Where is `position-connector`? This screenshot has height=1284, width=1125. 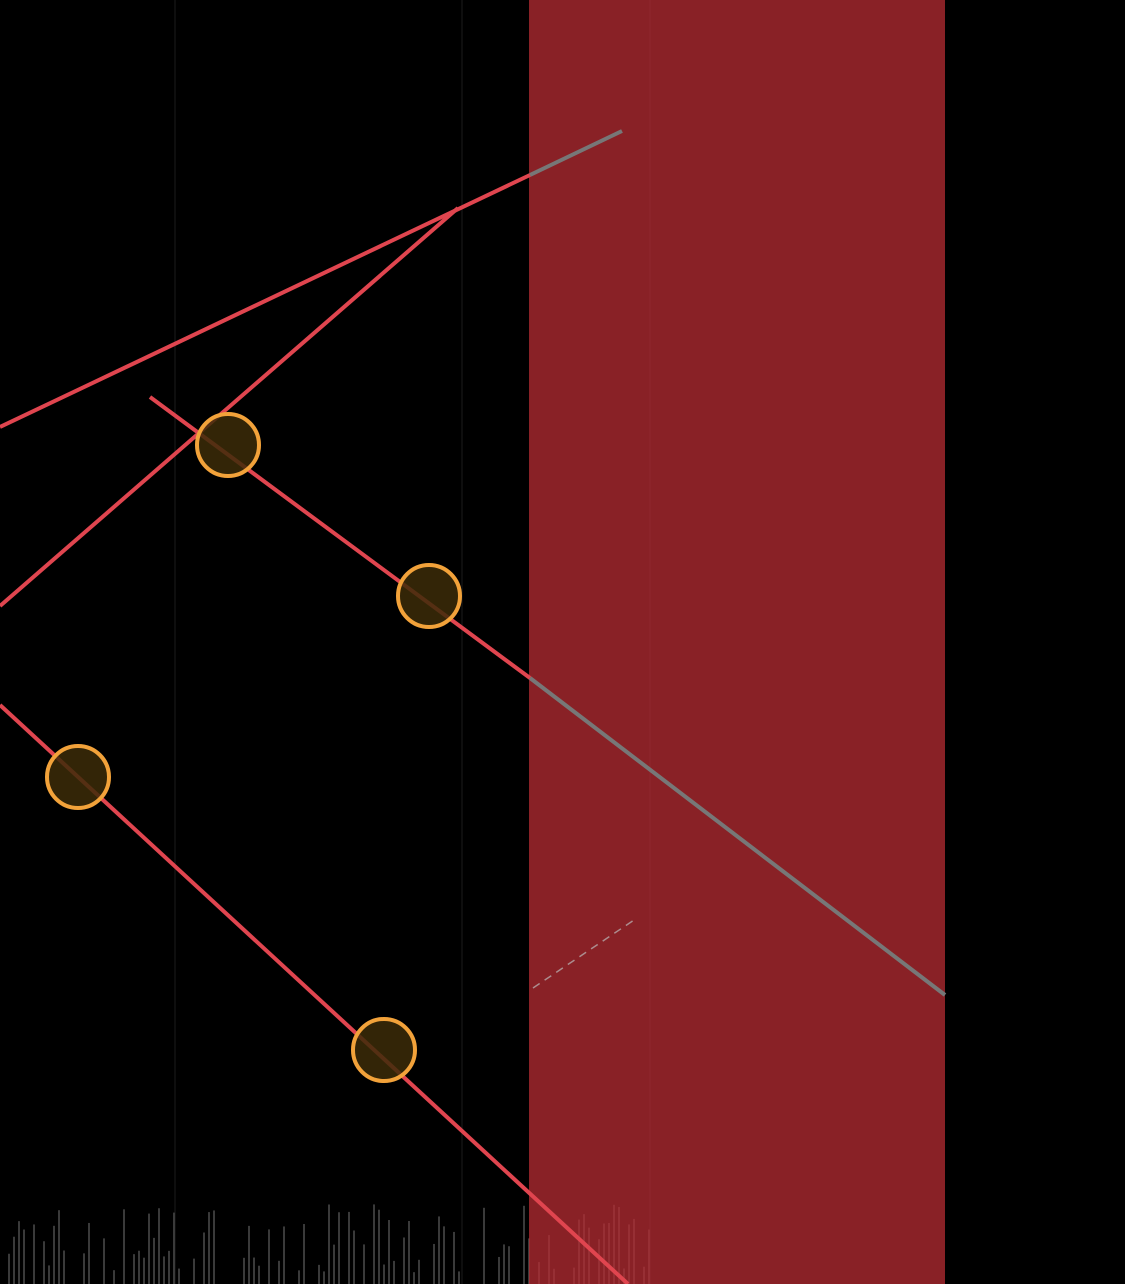
position-connector is located at coordinates (585, 953).